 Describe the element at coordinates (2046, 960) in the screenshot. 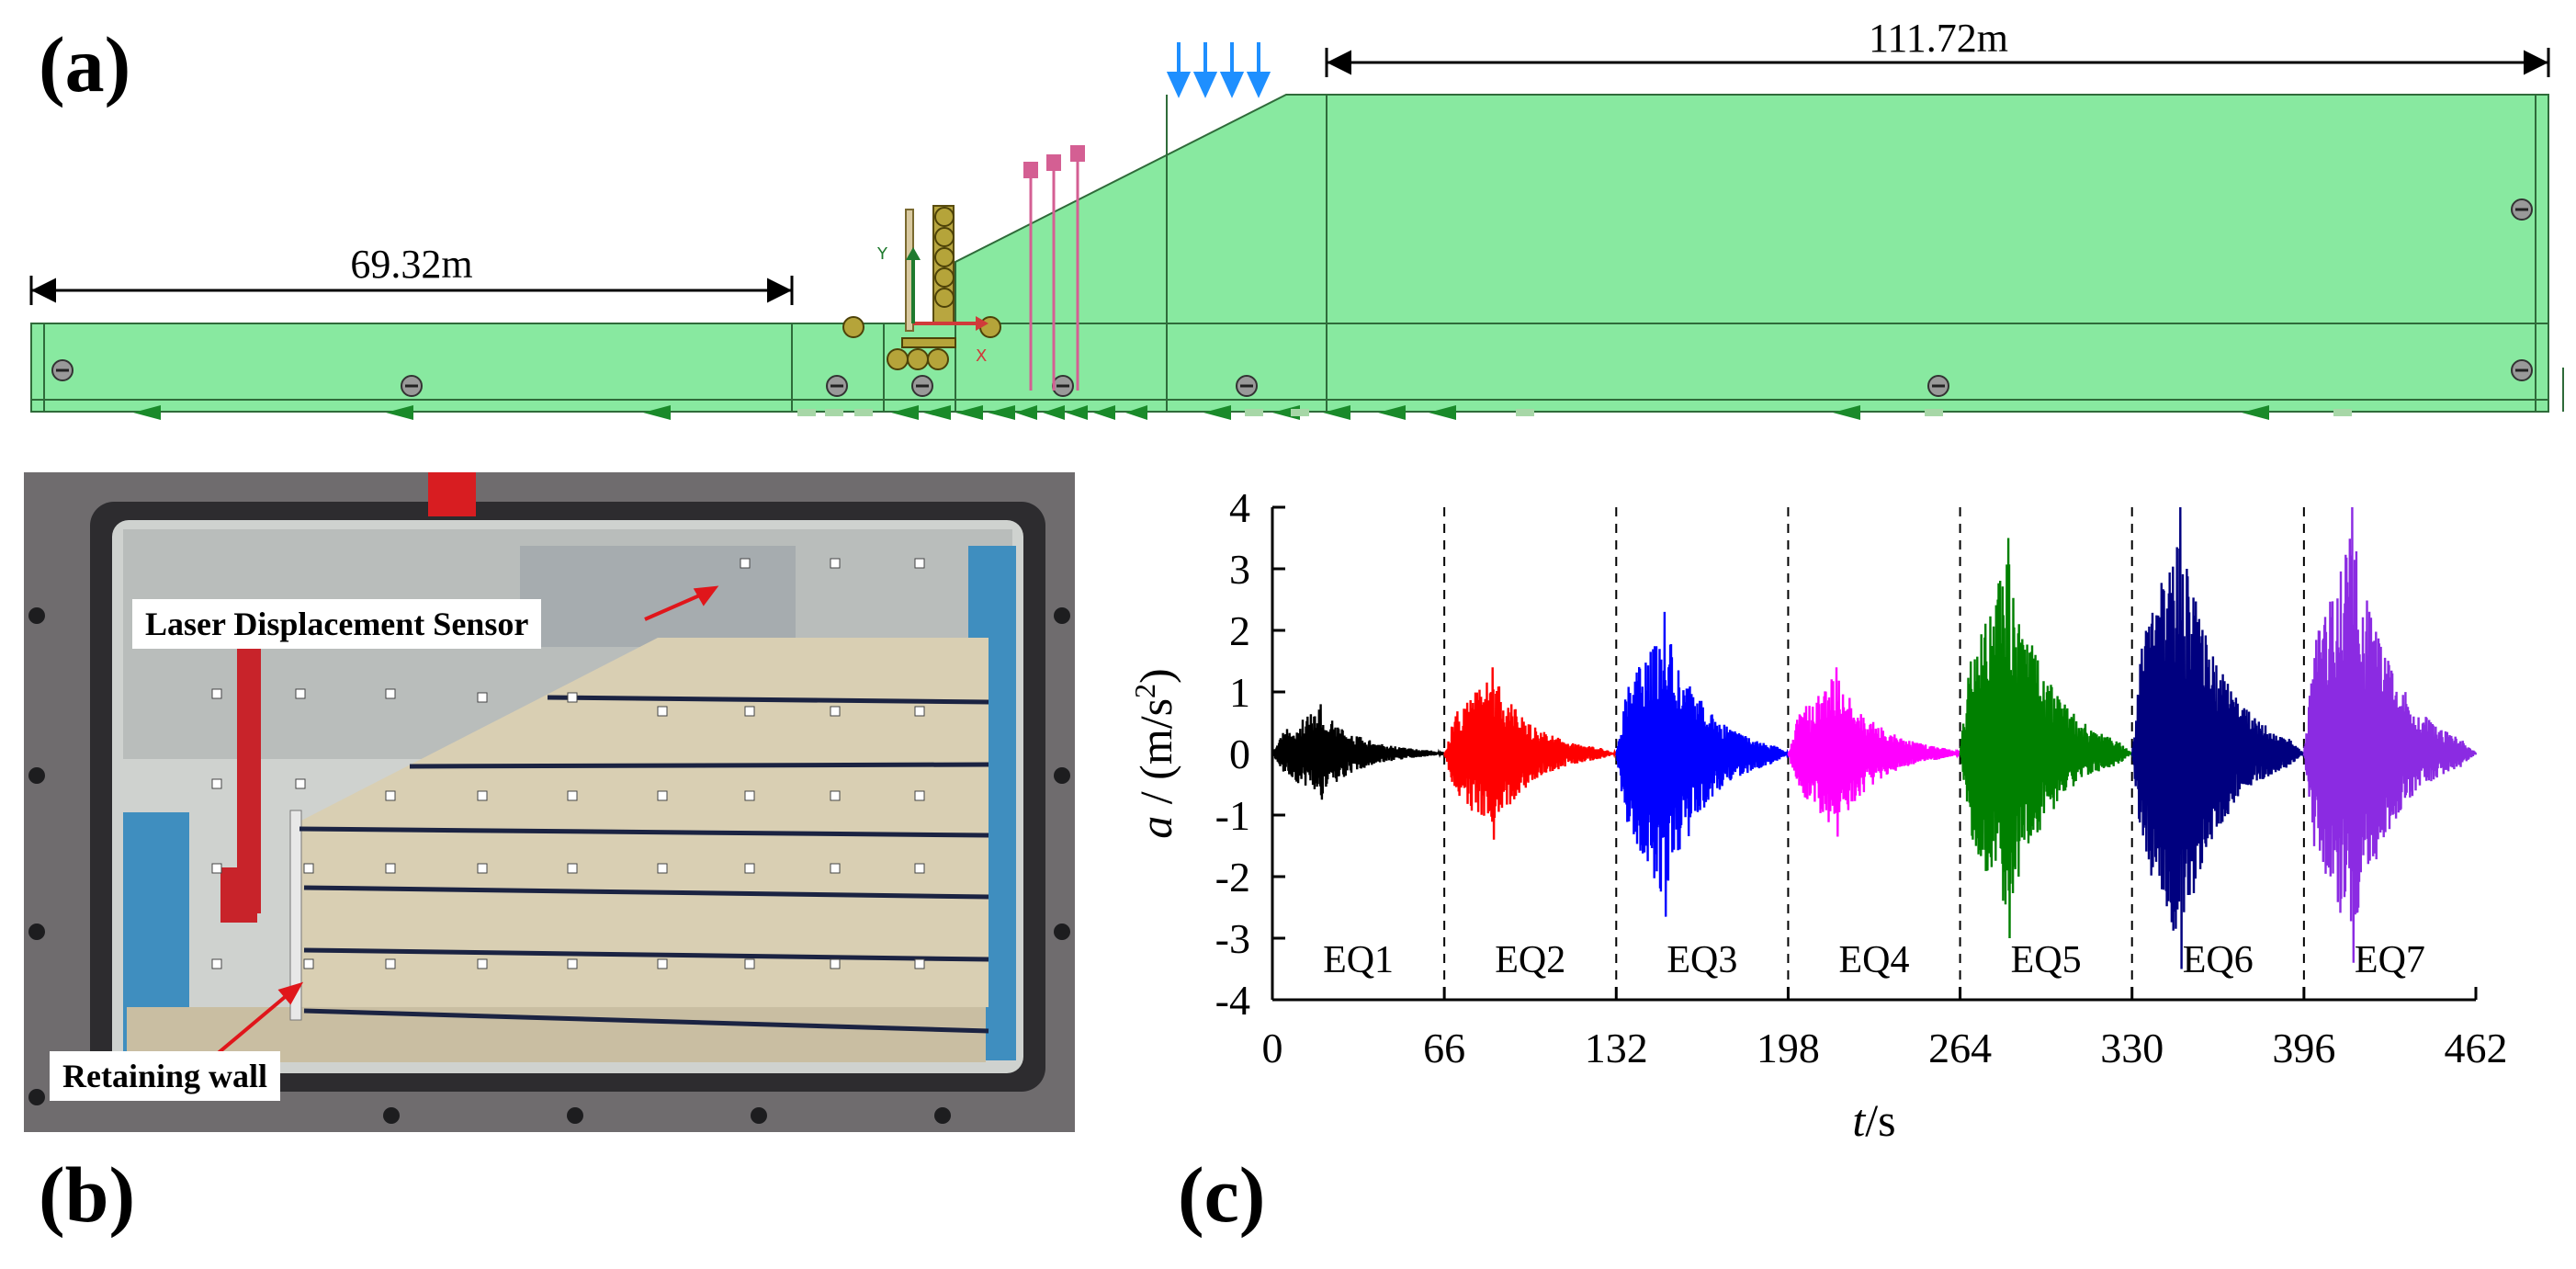

I see `series-label-eq5: EQ5` at that location.